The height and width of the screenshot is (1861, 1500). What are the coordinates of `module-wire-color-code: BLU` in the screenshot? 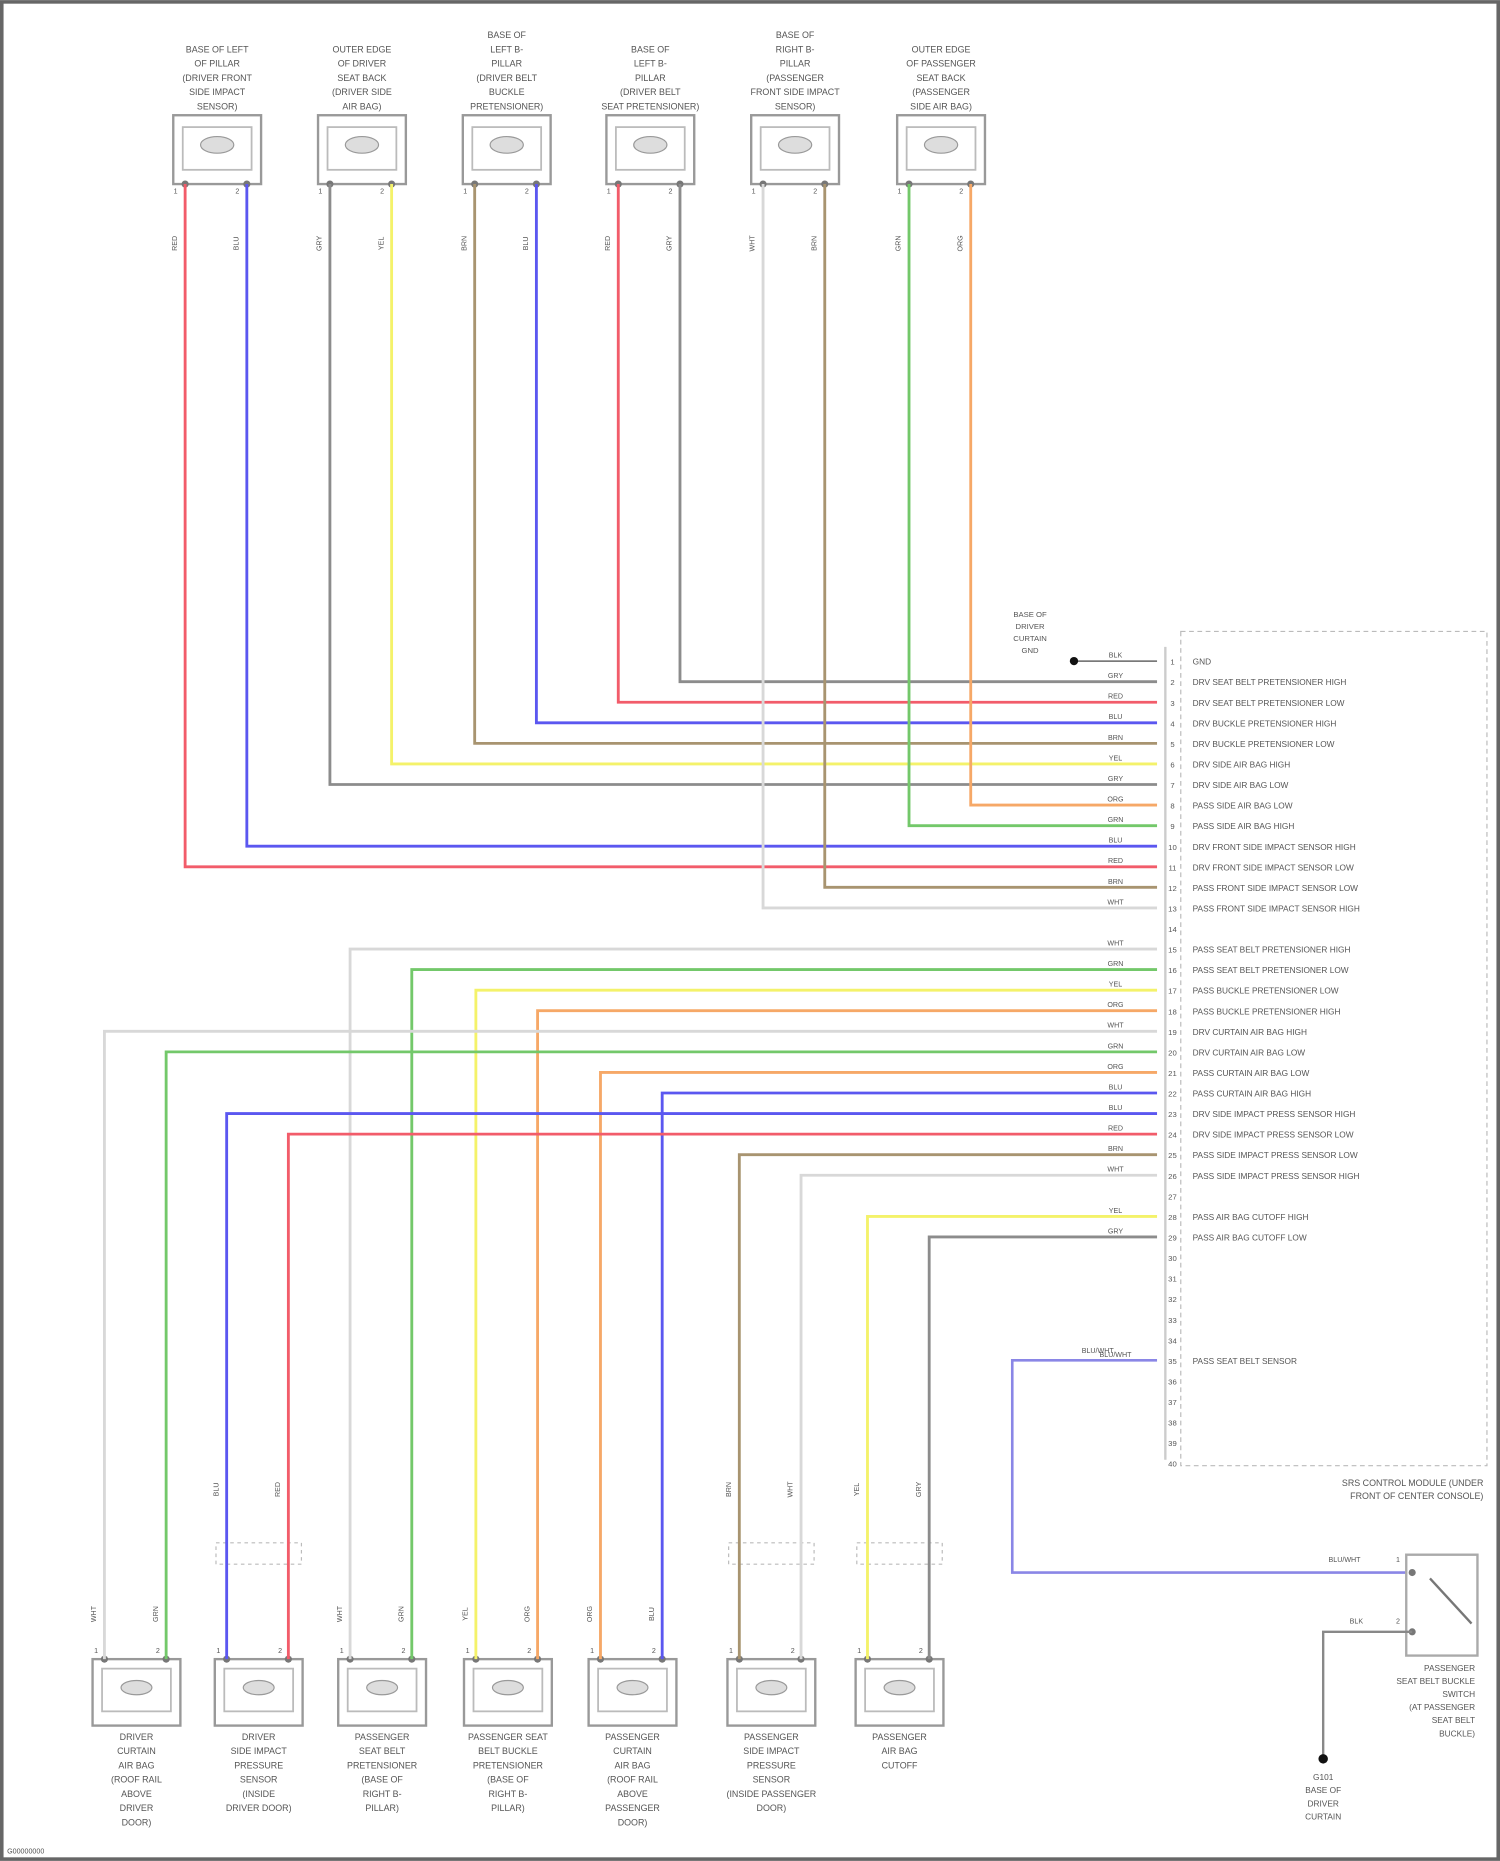 It's located at (1116, 841).